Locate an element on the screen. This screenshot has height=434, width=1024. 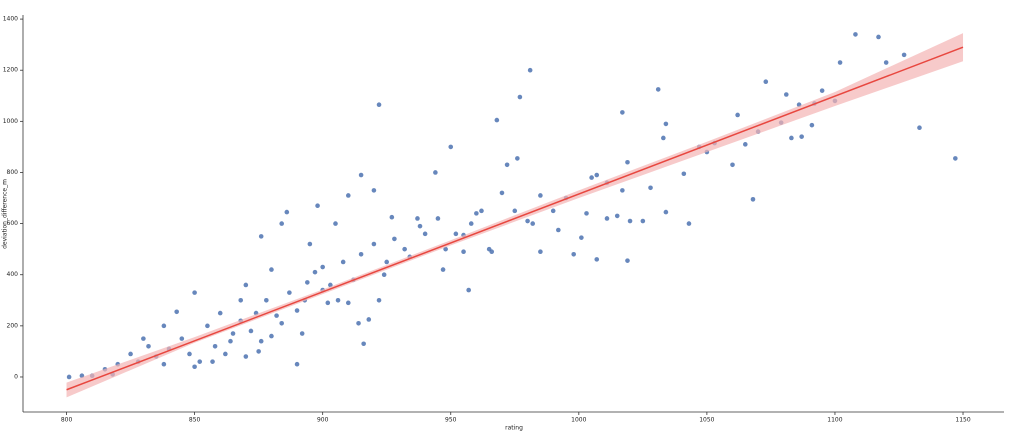
y-axis-label: deviation_difference_m is located at coordinates (5, 214).